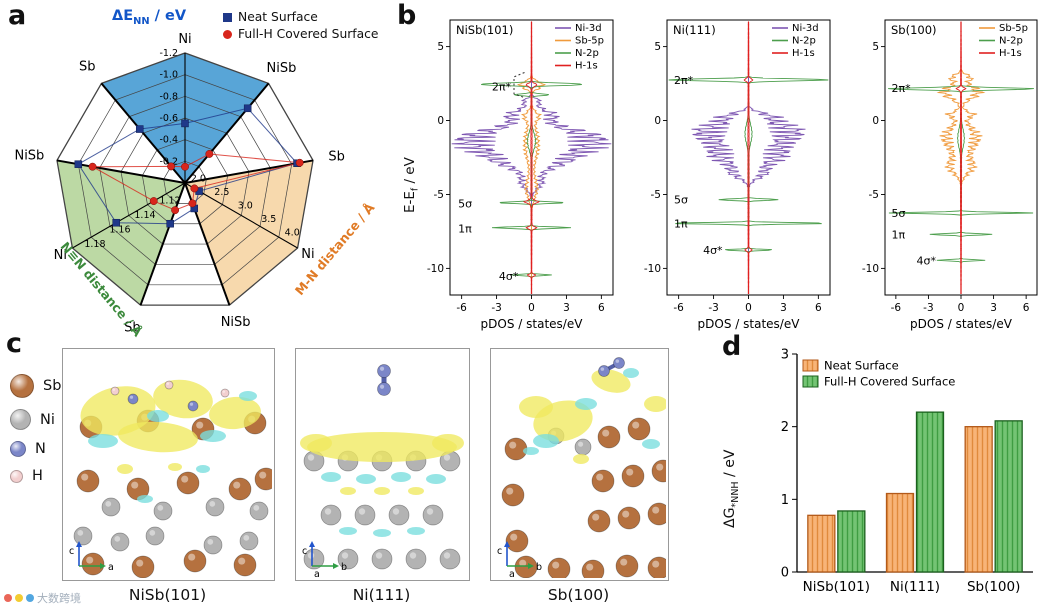  I want to click on atom-legend-ni: Ni, so click(35, 419).